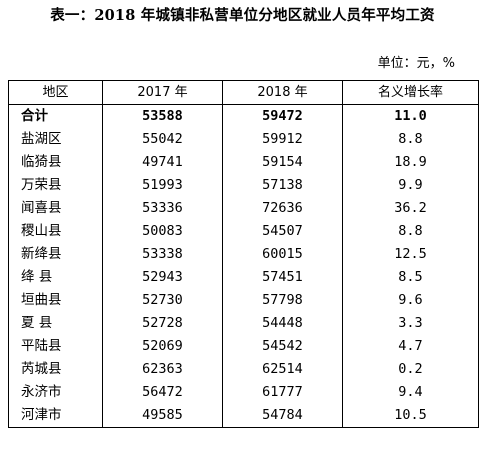 The width and height of the screenshot is (485, 458). Describe the element at coordinates (282, 185) in the screenshot. I see `wage-2018-cell: 57138` at that location.